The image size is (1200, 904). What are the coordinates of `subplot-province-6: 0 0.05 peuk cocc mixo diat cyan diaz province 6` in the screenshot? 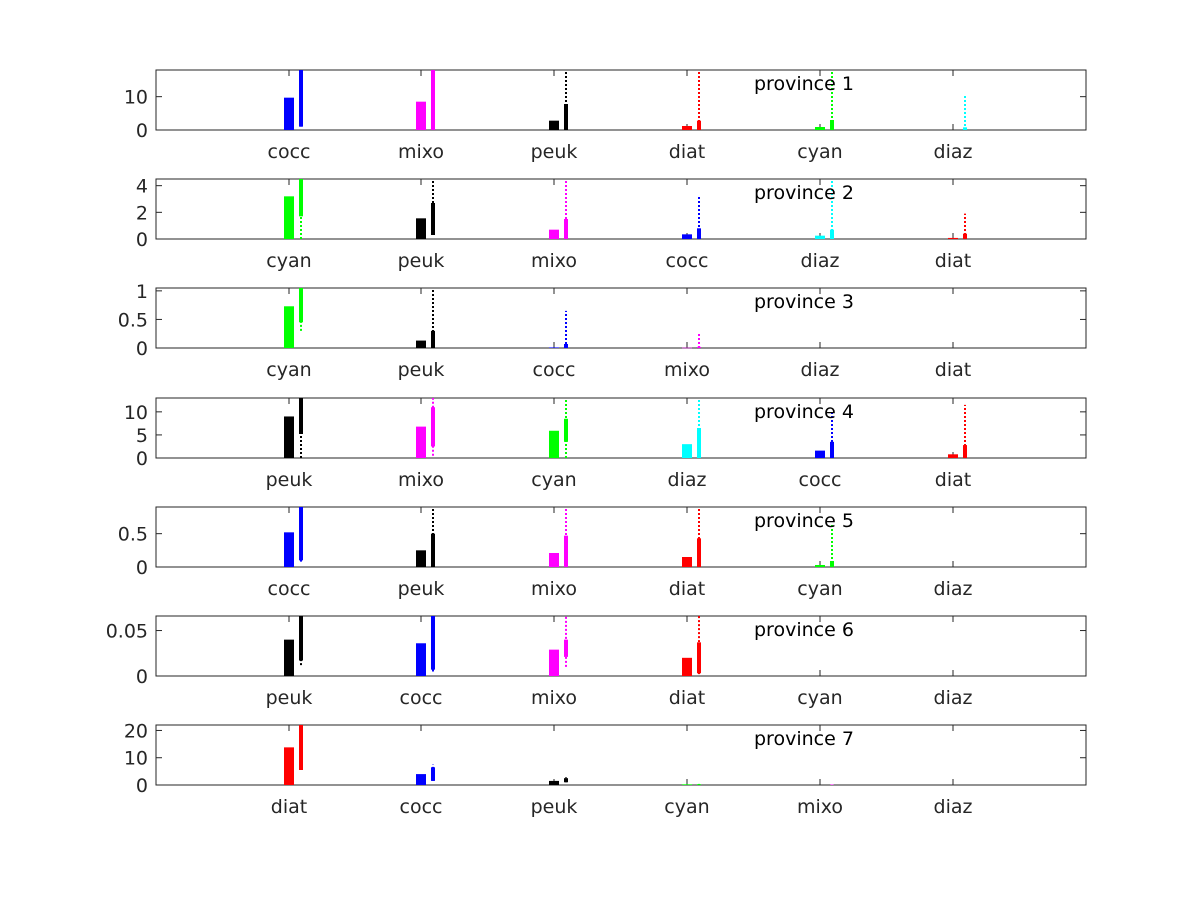 It's located at (596, 662).